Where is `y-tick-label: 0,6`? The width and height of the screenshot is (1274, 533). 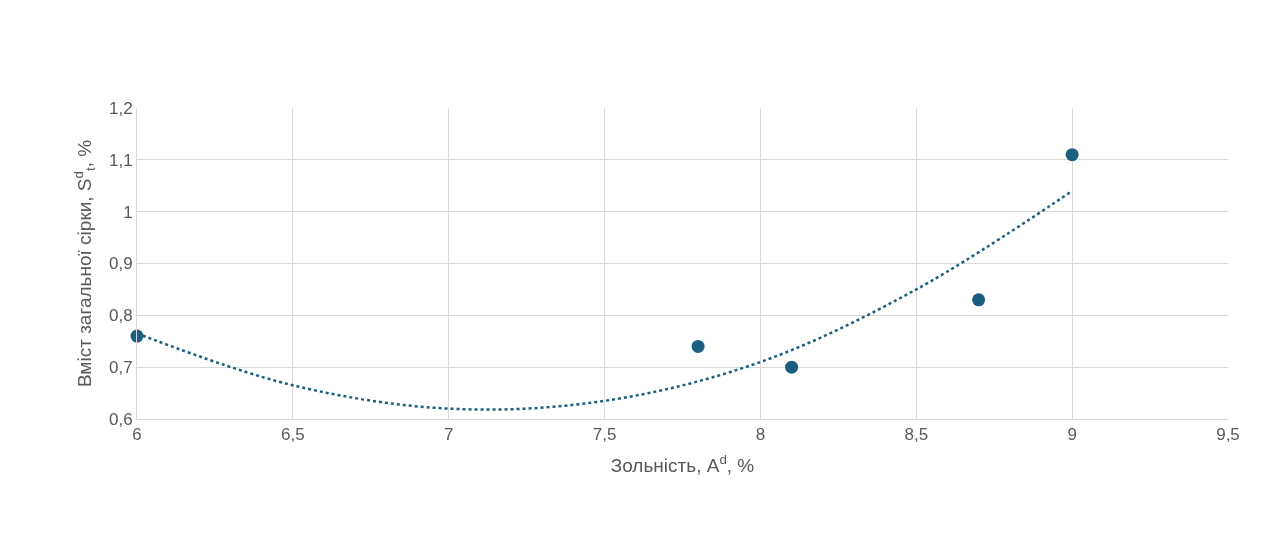
y-tick-label: 0,6 is located at coordinates (120, 419).